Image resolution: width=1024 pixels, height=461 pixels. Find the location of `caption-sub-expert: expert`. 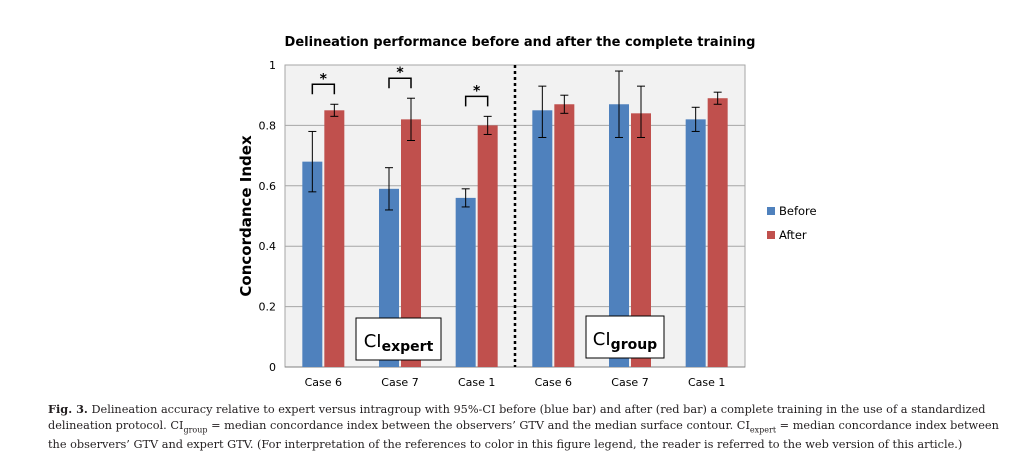

caption-sub-expert: expert is located at coordinates (763, 429).